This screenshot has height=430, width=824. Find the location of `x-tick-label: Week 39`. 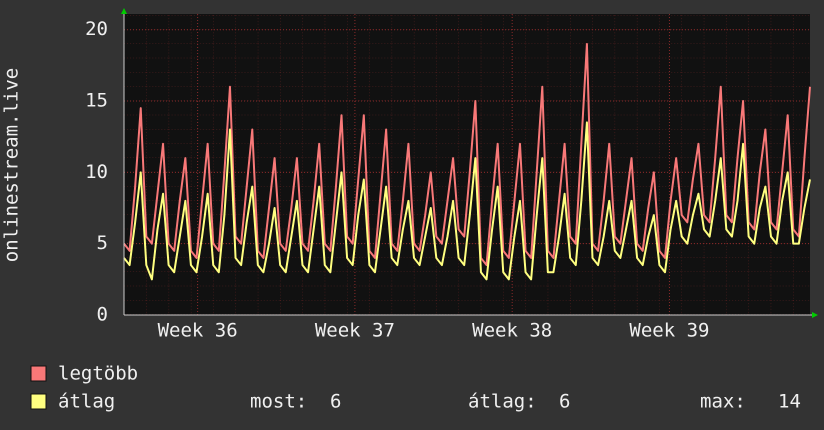

x-tick-label: Week 39 is located at coordinates (669, 331).